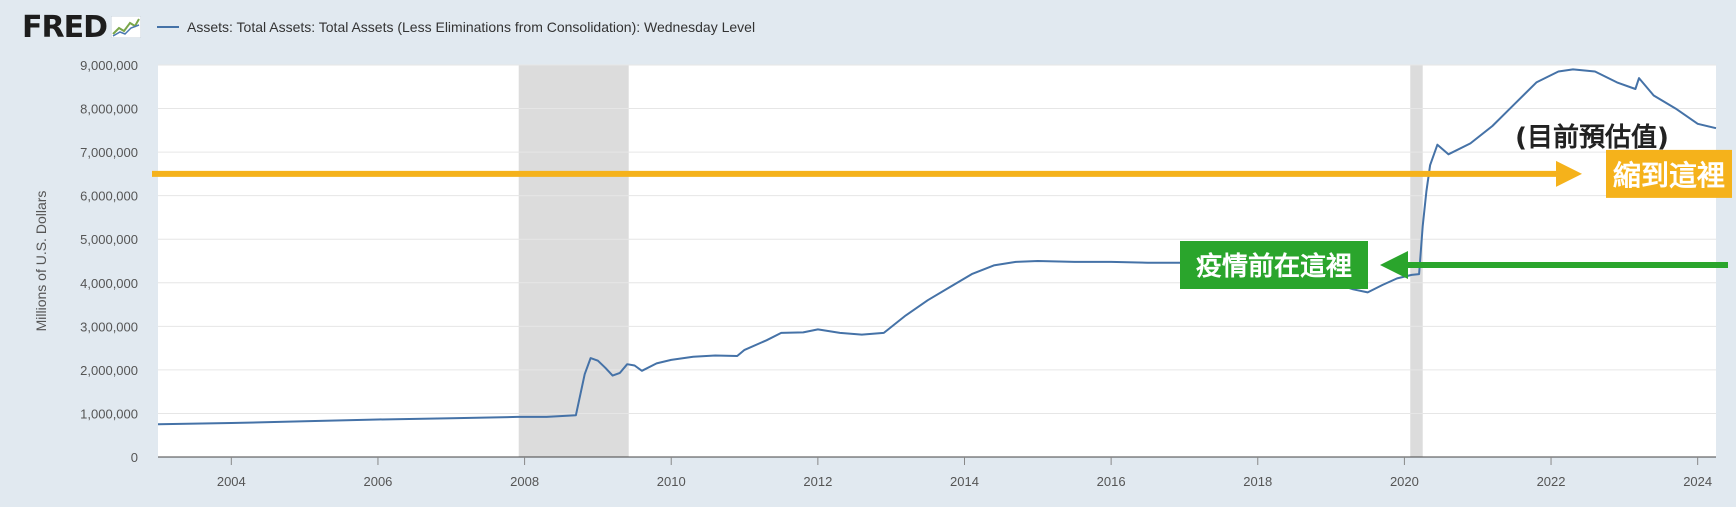  I want to click on x-tick-label: 2022, so click(1551, 481).